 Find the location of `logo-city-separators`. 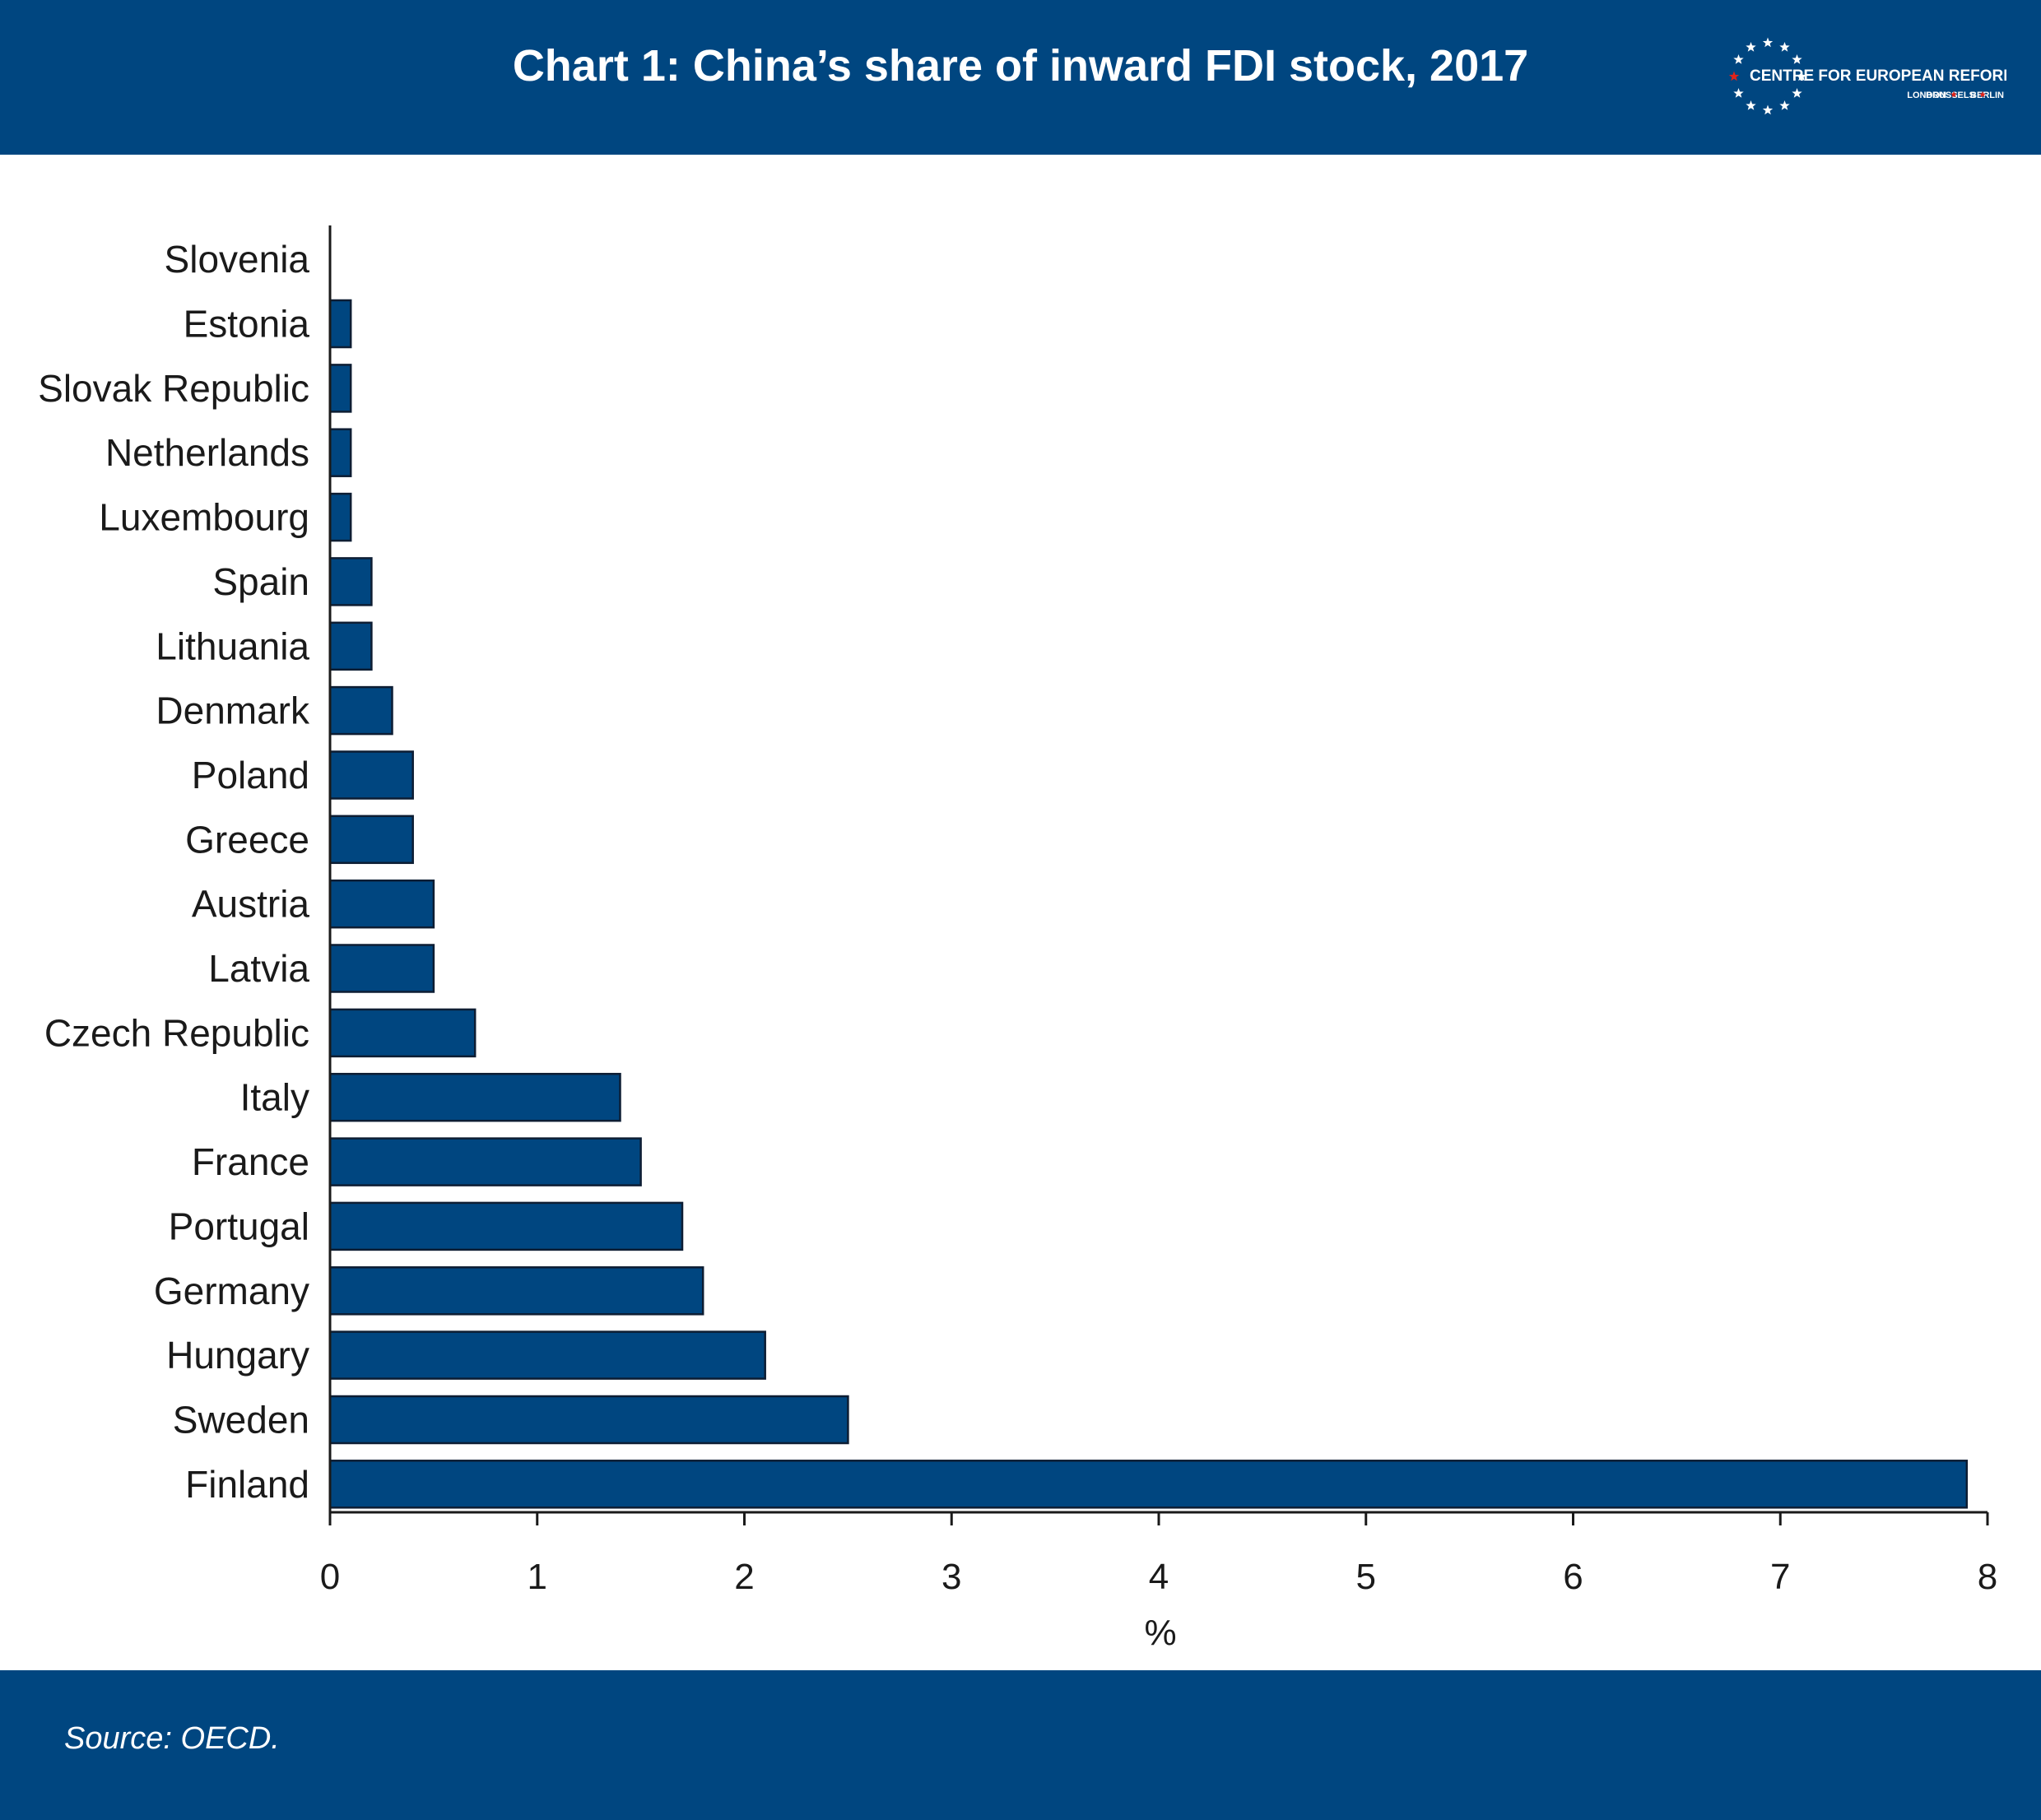

logo-city-separators is located at coordinates (1968, 94).